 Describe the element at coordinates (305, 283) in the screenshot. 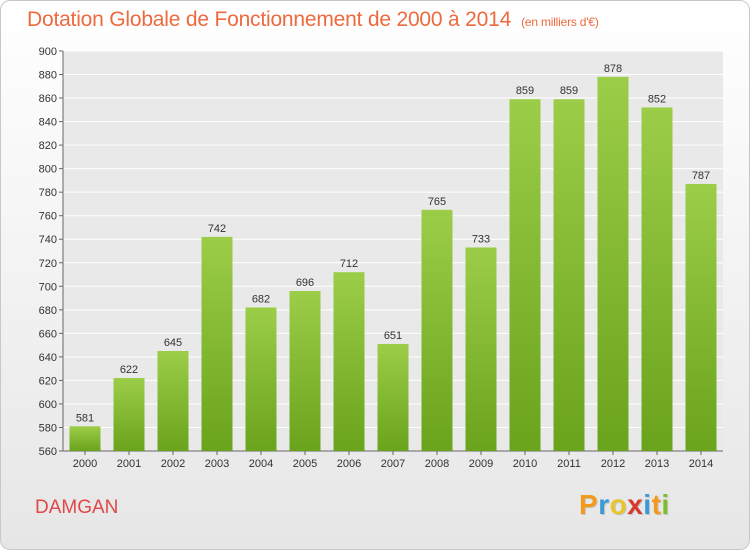

I see `value-label: 696` at that location.